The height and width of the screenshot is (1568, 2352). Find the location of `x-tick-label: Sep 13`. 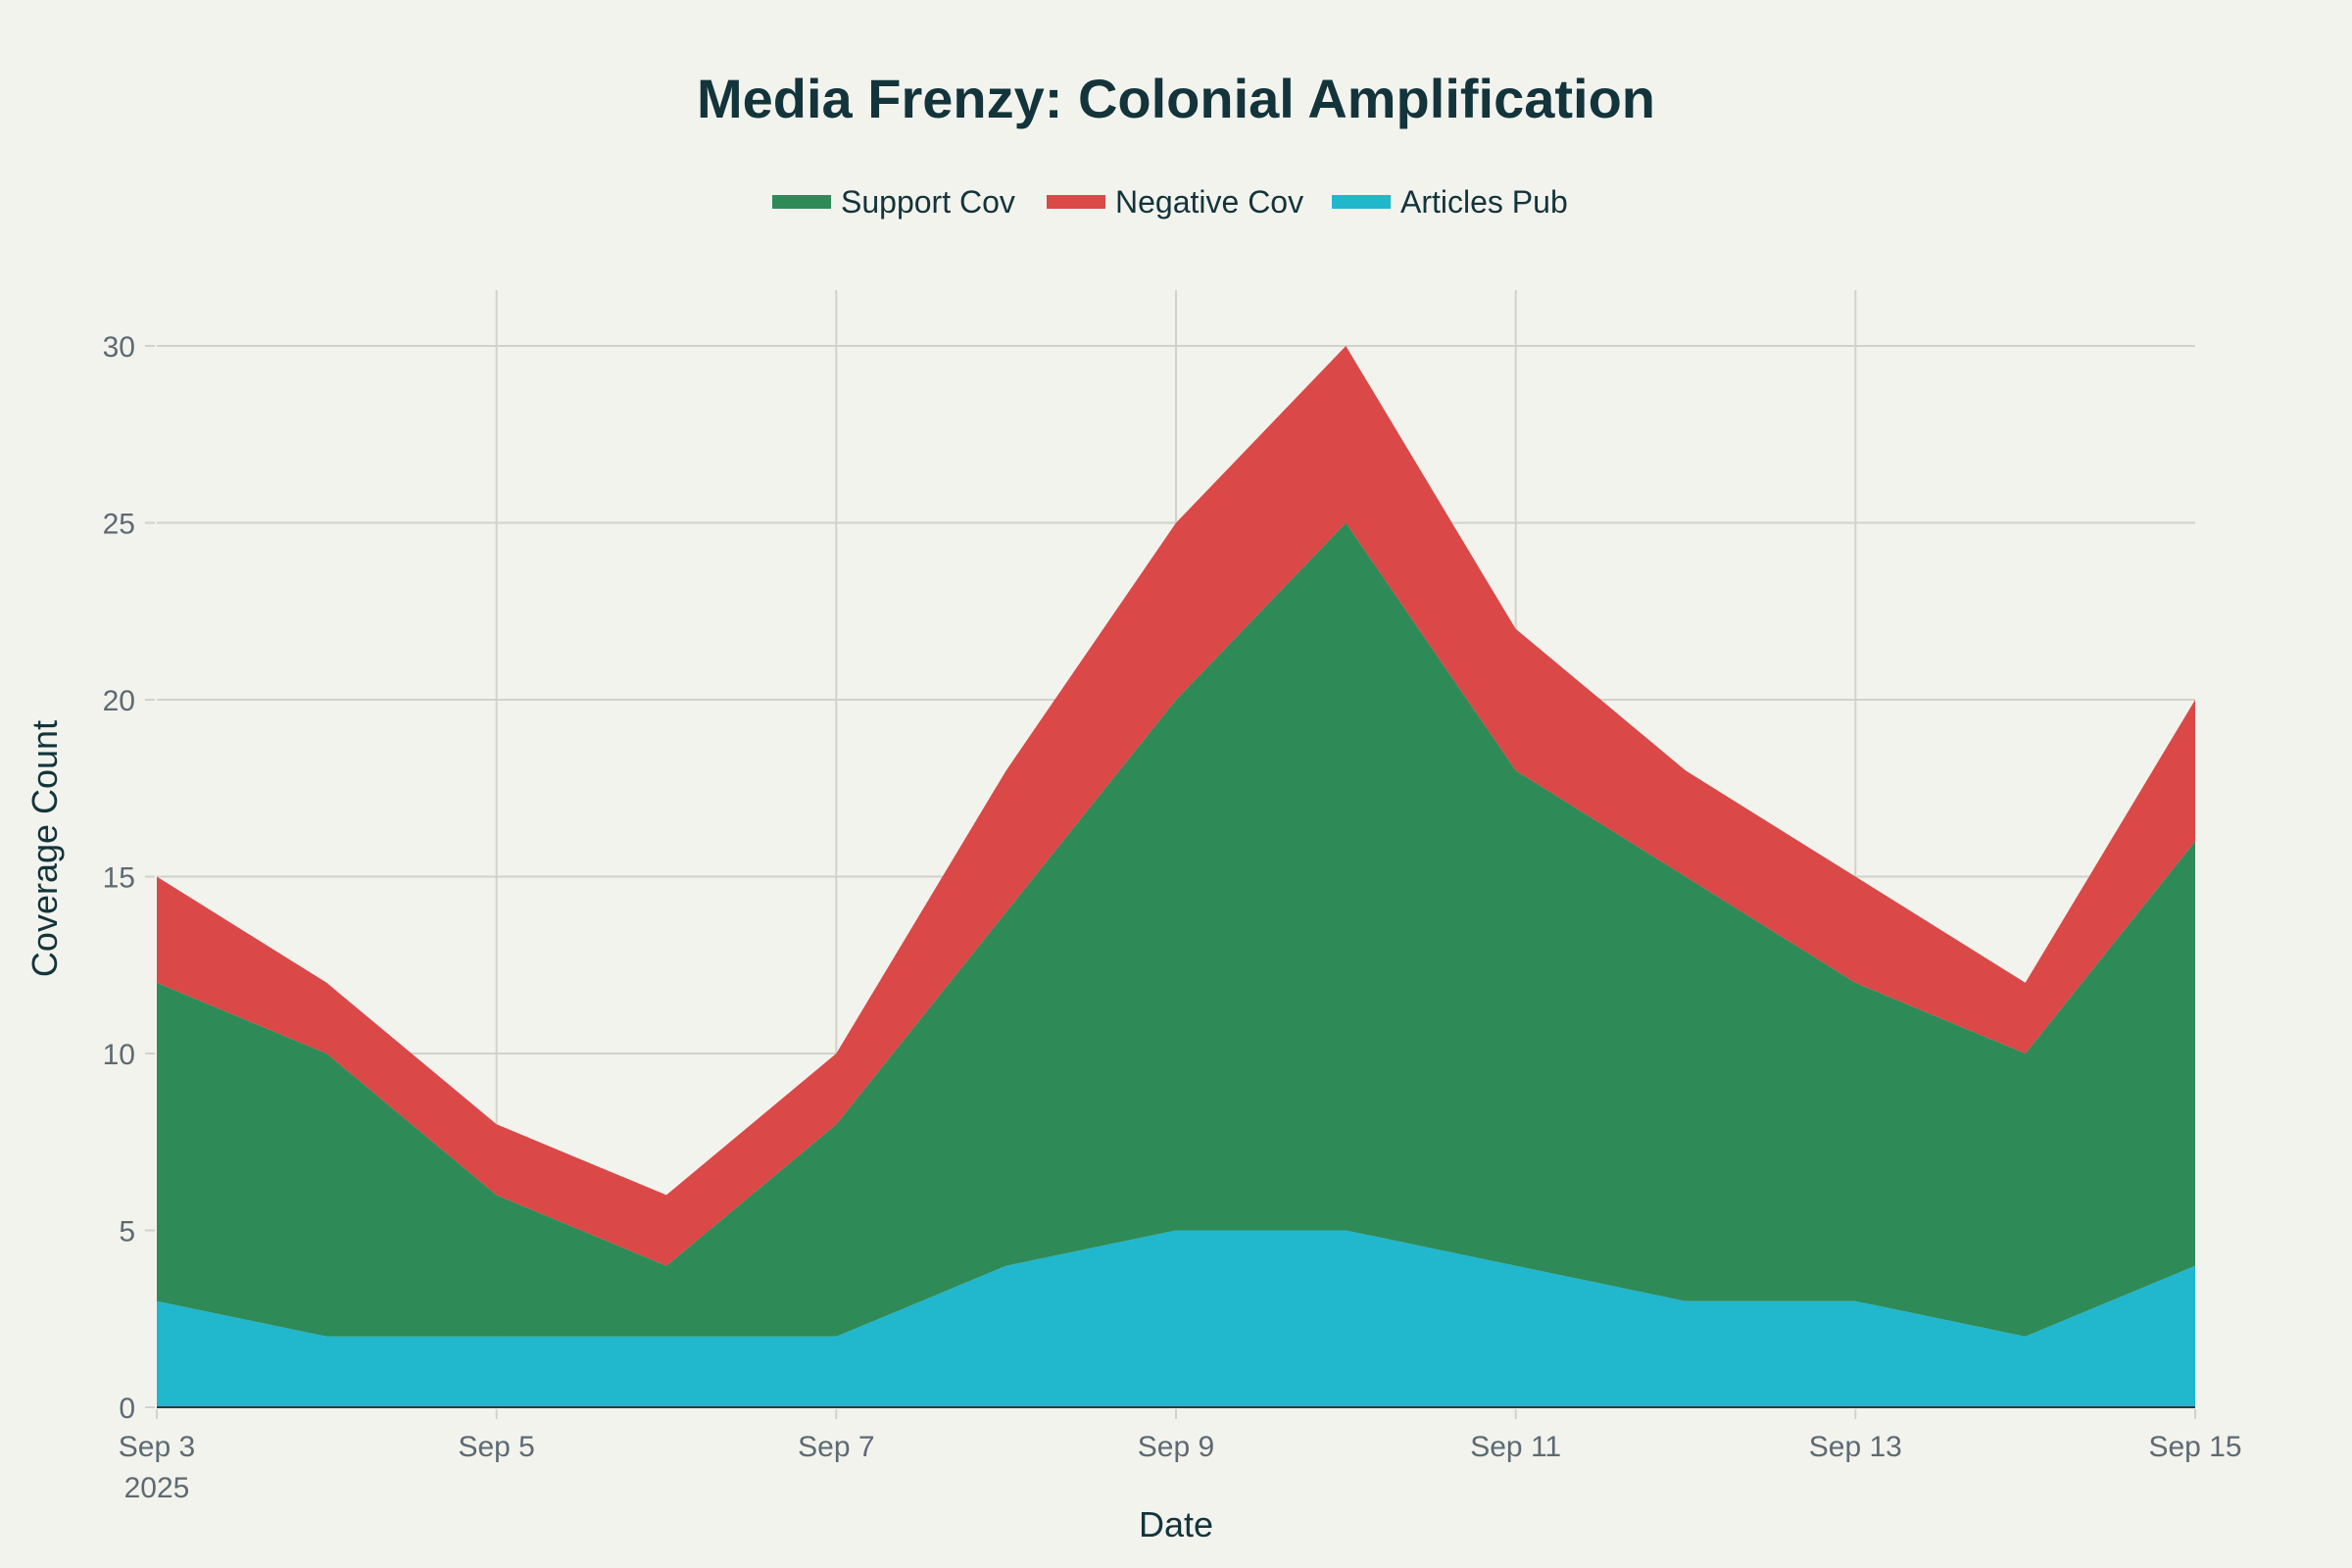

x-tick-label: Sep 13 is located at coordinates (1855, 1447).